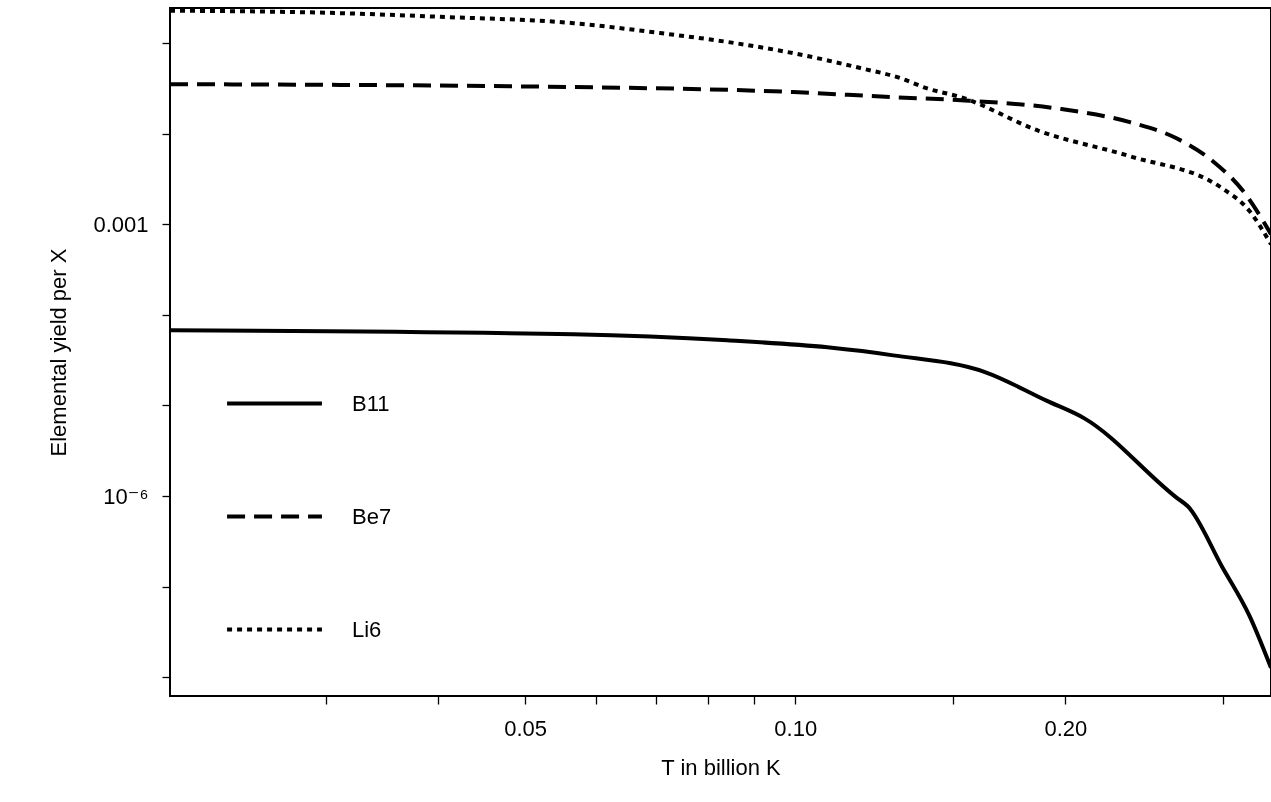  I want to click on x-tick-label: 0.20, so click(1066, 728).